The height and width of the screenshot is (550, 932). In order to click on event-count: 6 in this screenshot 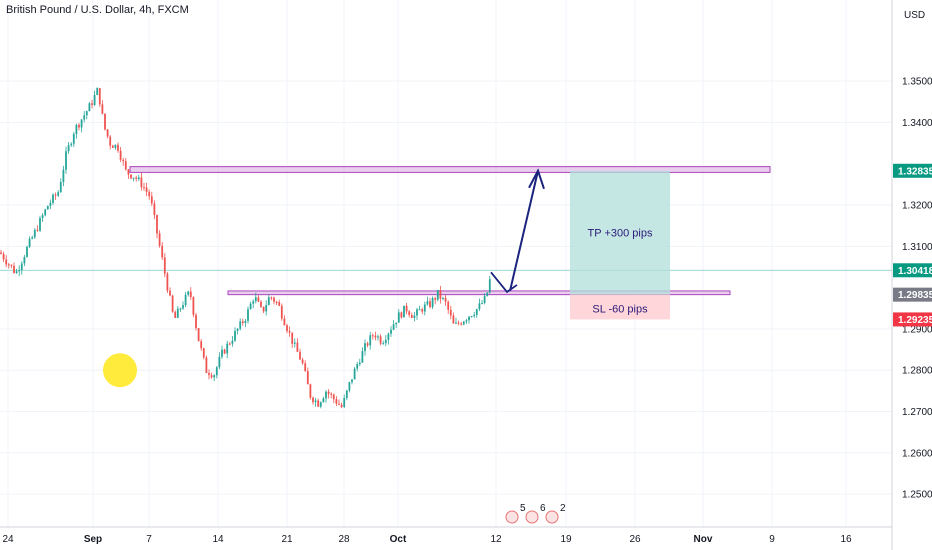, I will do `click(543, 508)`.